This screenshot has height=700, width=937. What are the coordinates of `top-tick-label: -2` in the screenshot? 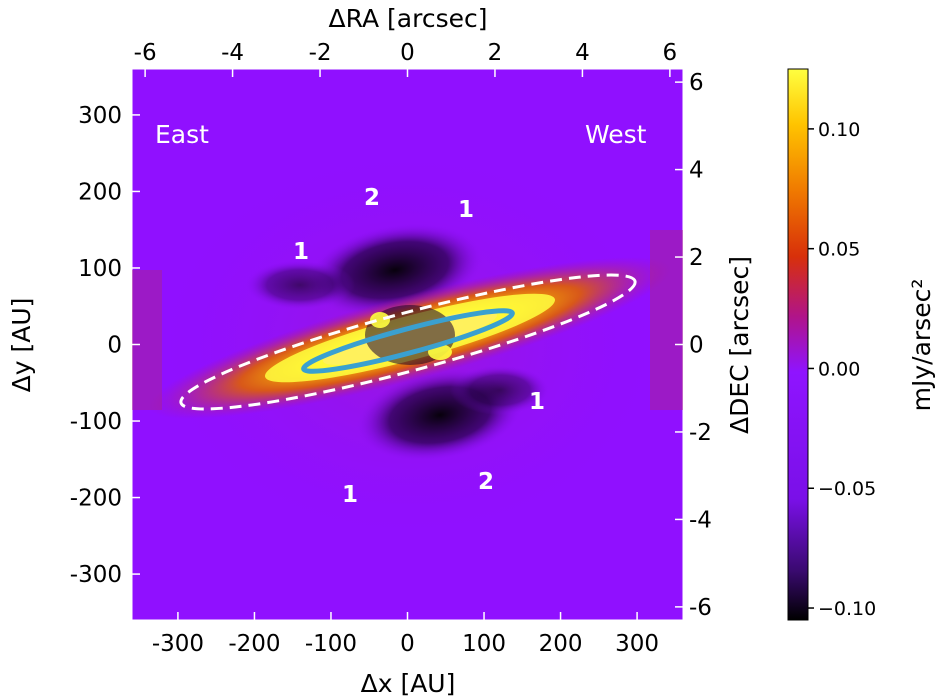 It's located at (320, 53).